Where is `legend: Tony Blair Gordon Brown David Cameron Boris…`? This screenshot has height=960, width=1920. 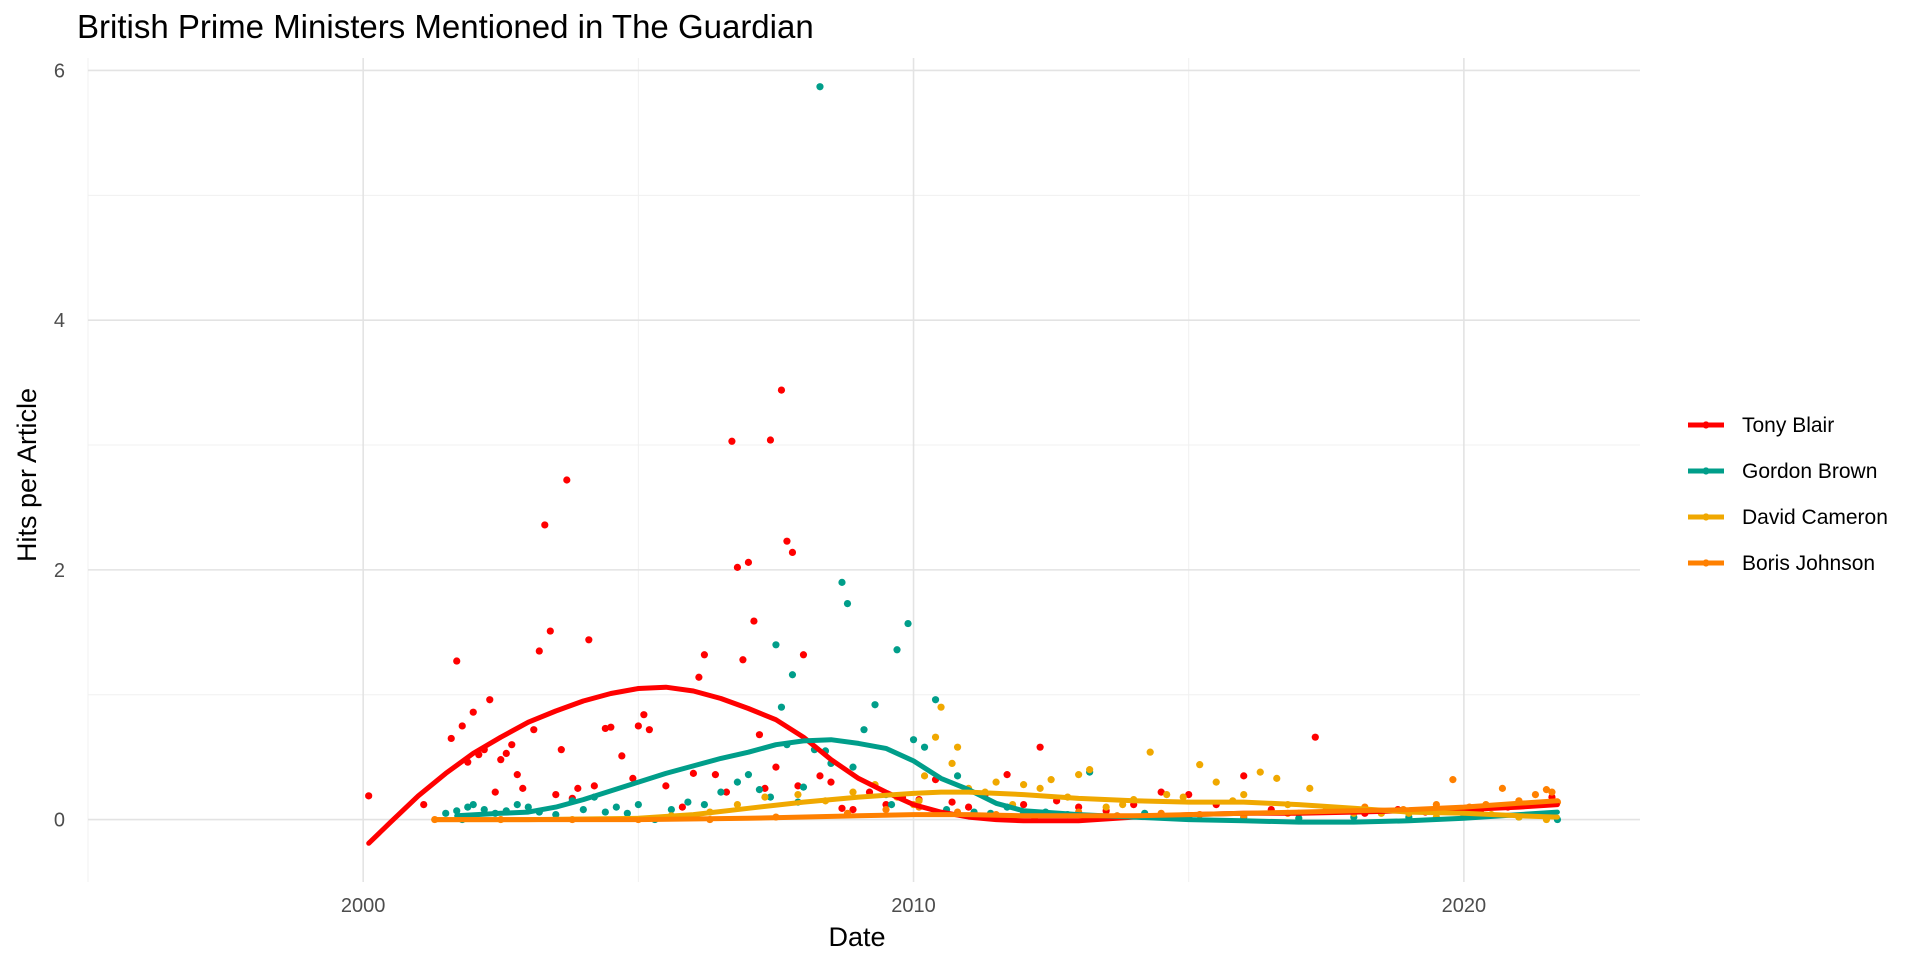
legend: Tony Blair Gordon Brown David Cameron Boris… is located at coordinates (1788, 494).